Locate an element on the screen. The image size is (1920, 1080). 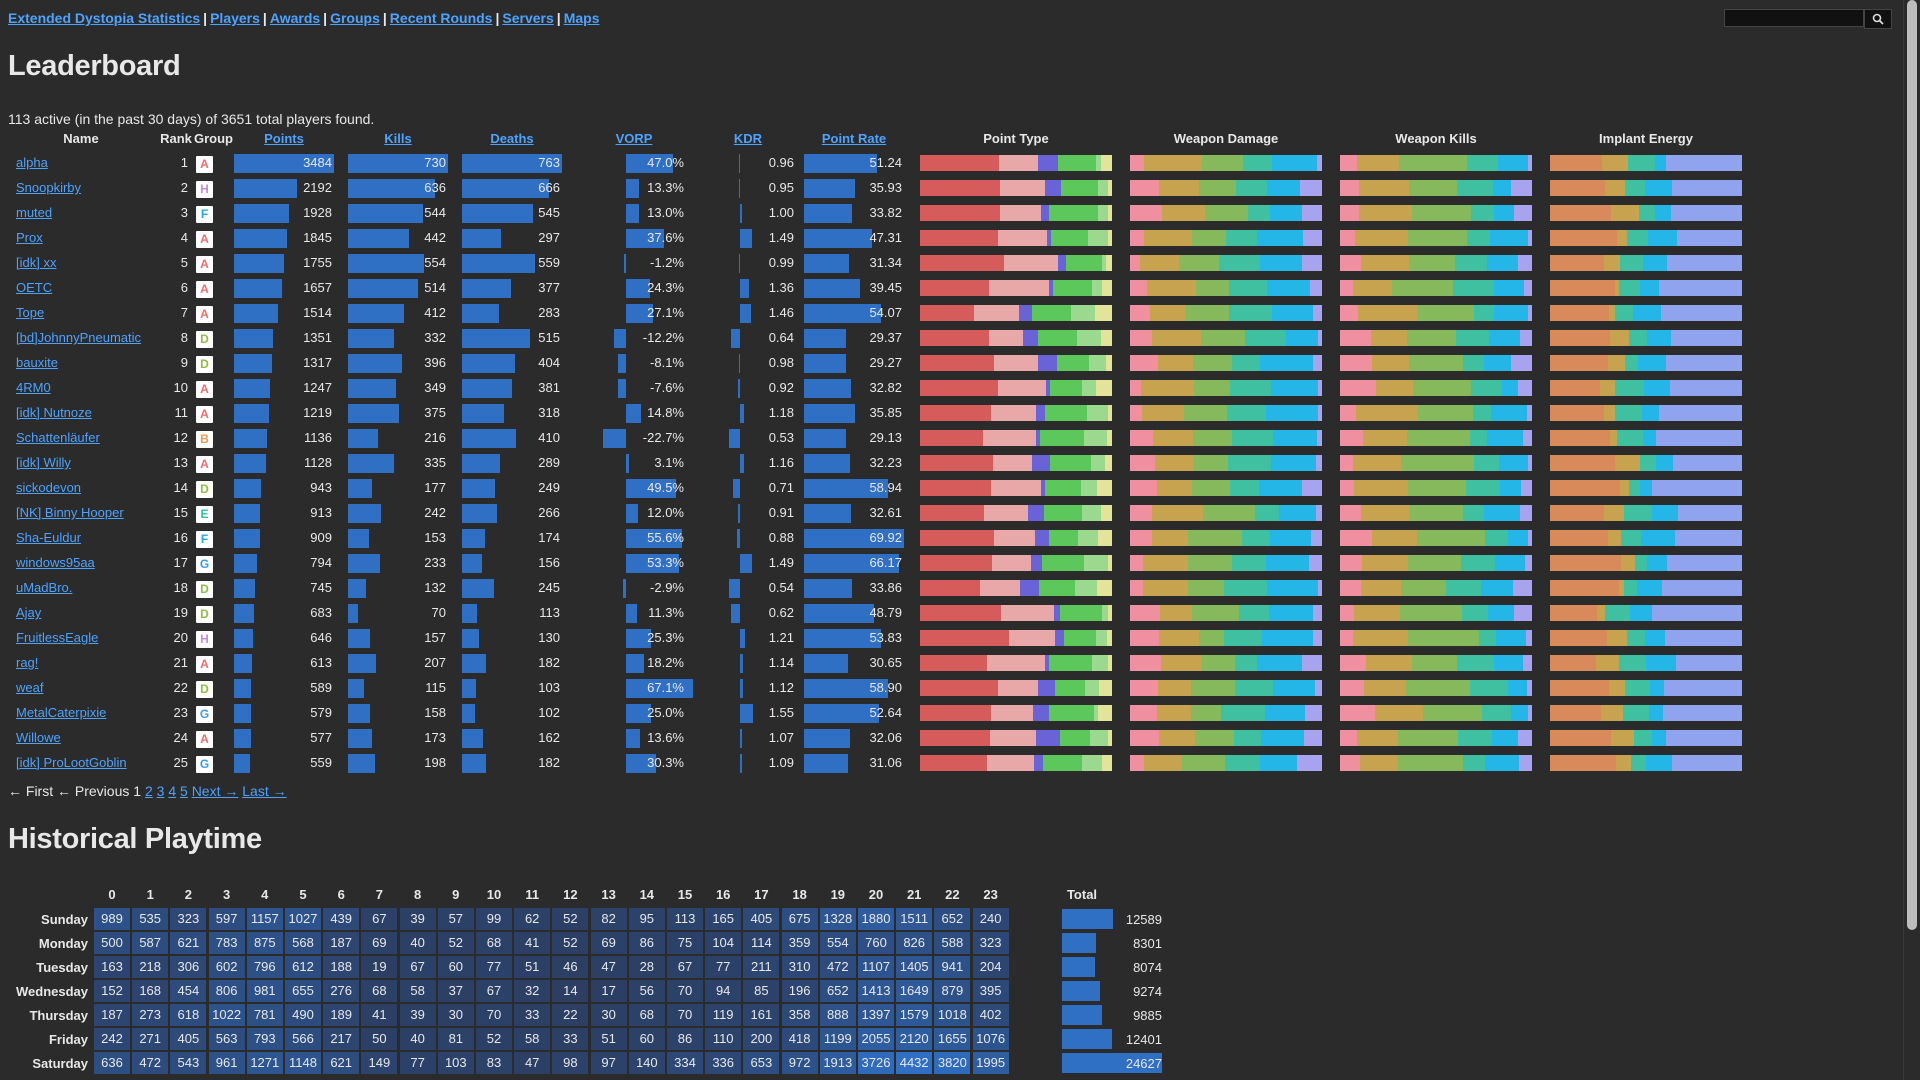
nav-link-servers: Servers is located at coordinates (528, 18).